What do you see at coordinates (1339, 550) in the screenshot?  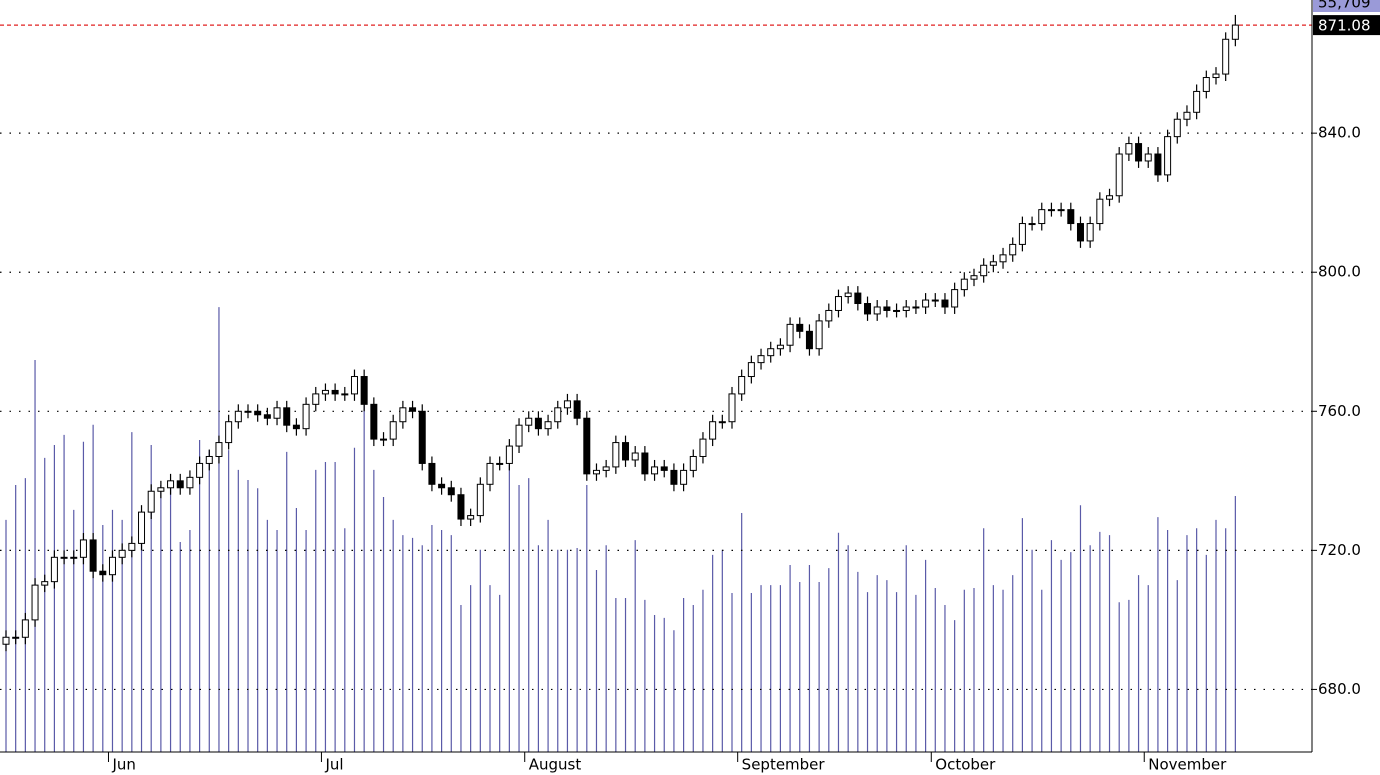 I see `y-tick-label: 720.0` at bounding box center [1339, 550].